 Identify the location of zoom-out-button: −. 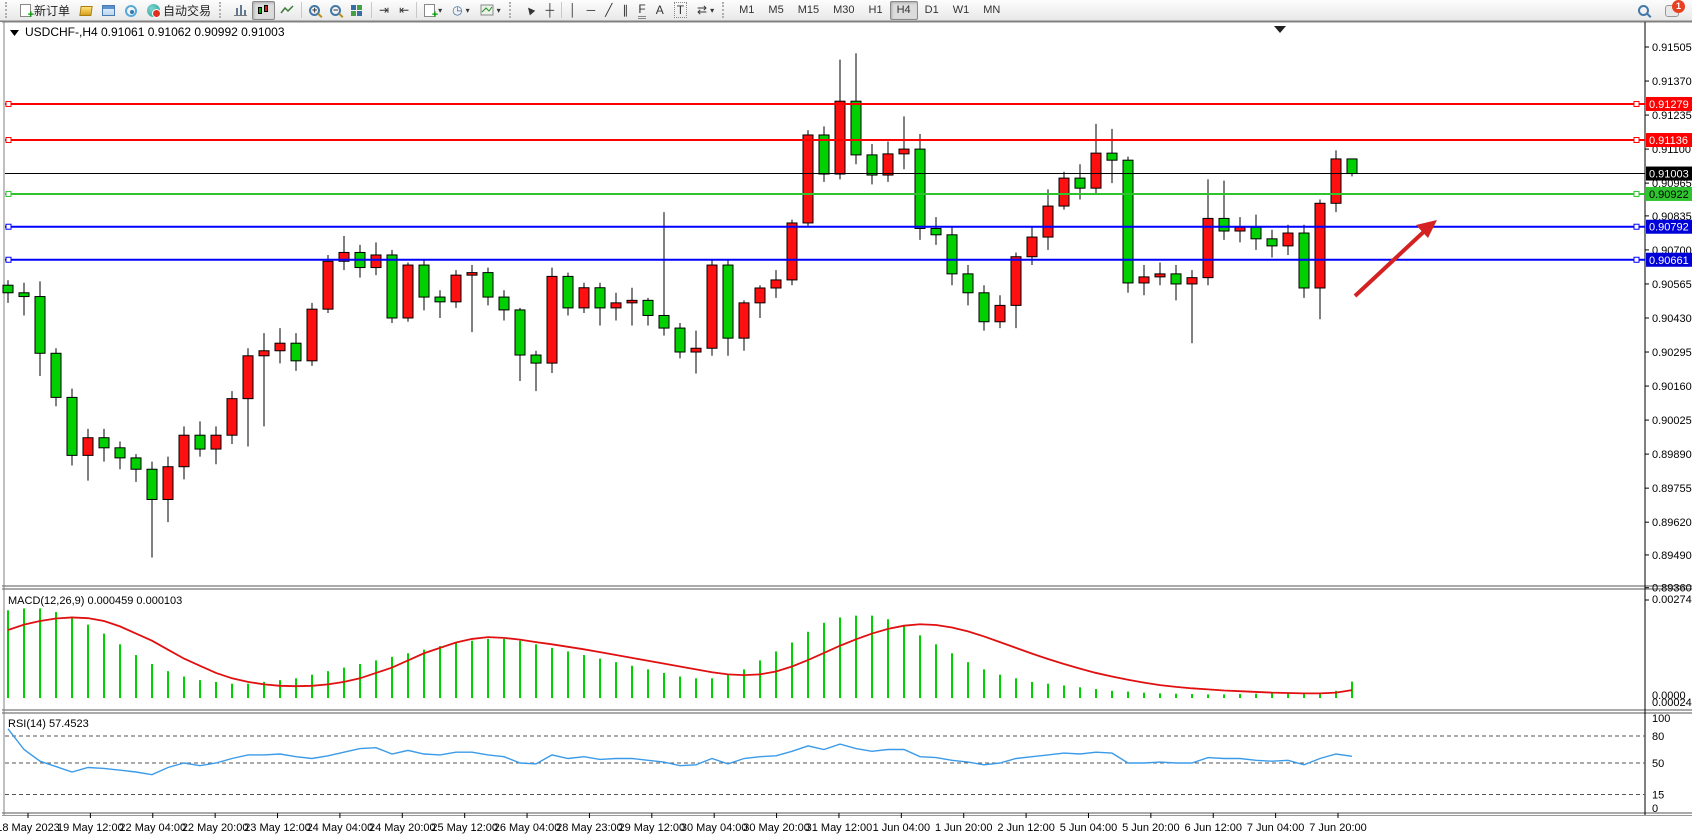
(335, 10).